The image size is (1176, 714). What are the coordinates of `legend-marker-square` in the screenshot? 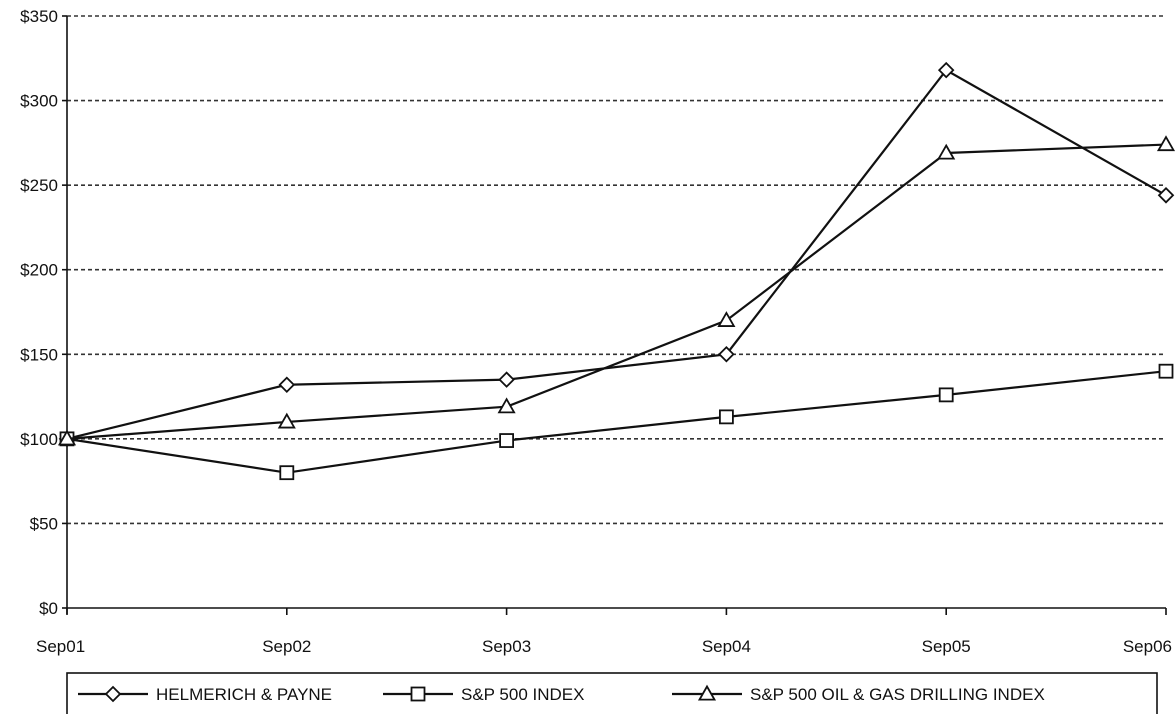 It's located at (418, 694).